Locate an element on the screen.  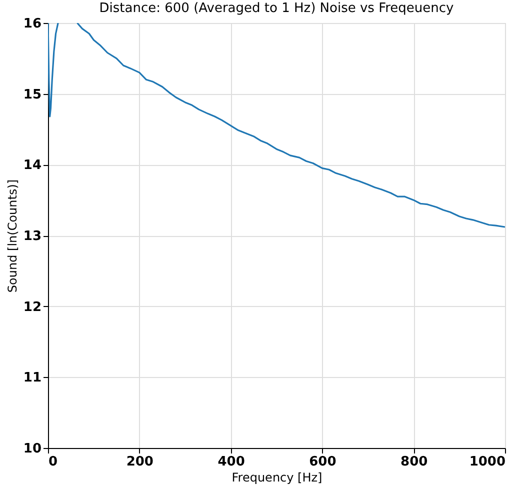
chart-title: Distance: 600 (Averaged to 1 Hz) Noise vs Freqeuency is located at coordinates (276, 8).